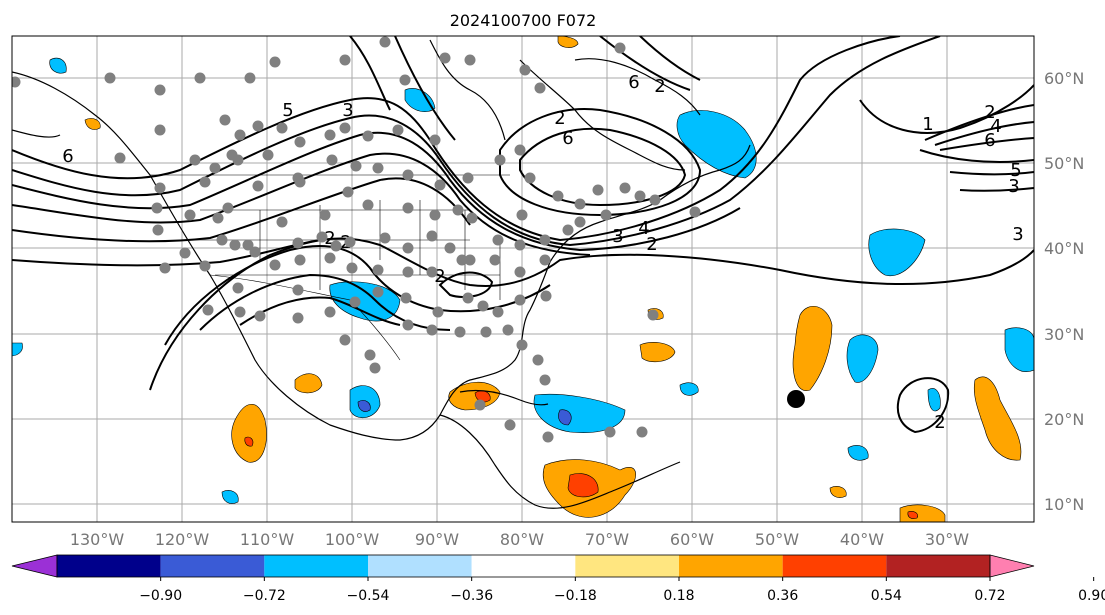 The height and width of the screenshot is (615, 1105). What do you see at coordinates (989, 596) in the screenshot?
I see `colorbar-label: 0.72` at bounding box center [989, 596].